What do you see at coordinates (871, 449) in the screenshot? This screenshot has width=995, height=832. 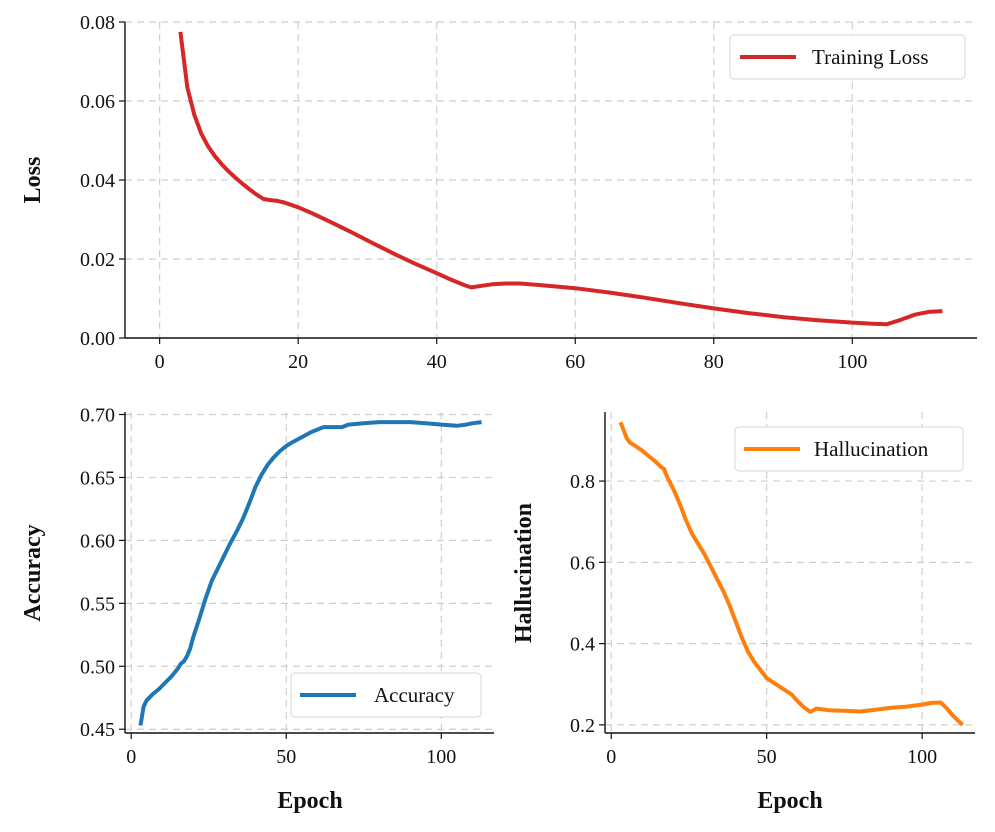 I see `hallucination-legend-label: Hallucination` at bounding box center [871, 449].